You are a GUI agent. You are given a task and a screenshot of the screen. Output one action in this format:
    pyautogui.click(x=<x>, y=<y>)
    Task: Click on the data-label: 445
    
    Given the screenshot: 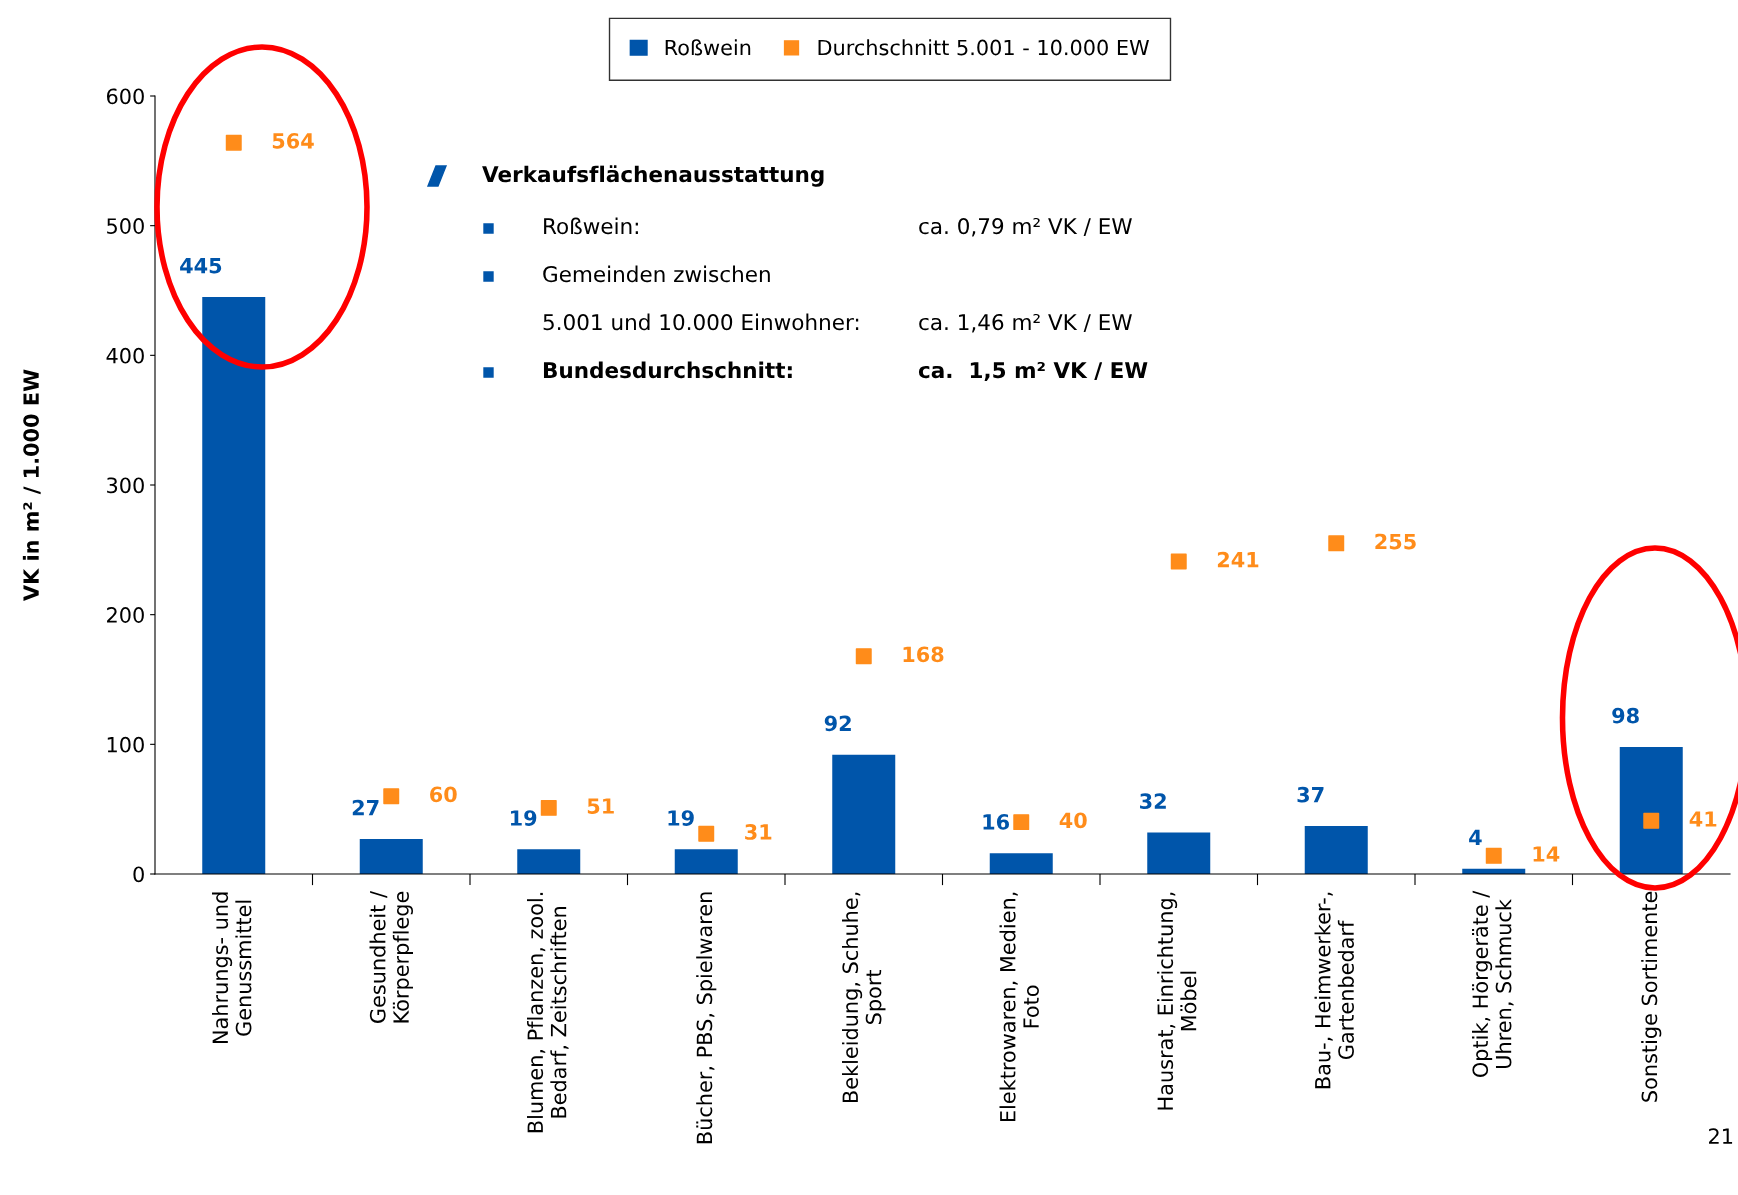 What is the action you would take?
    pyautogui.click(x=201, y=266)
    